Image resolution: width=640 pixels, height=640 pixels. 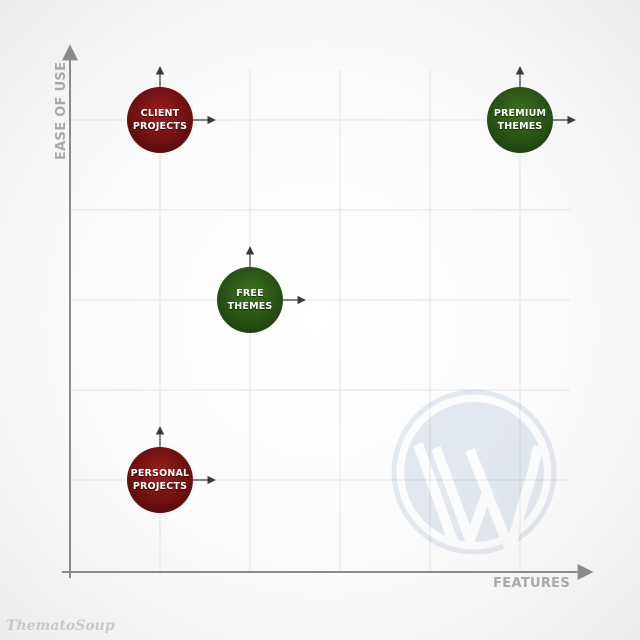 What do you see at coordinates (60, 626) in the screenshot?
I see `brand-watermark: ThematoSoup` at bounding box center [60, 626].